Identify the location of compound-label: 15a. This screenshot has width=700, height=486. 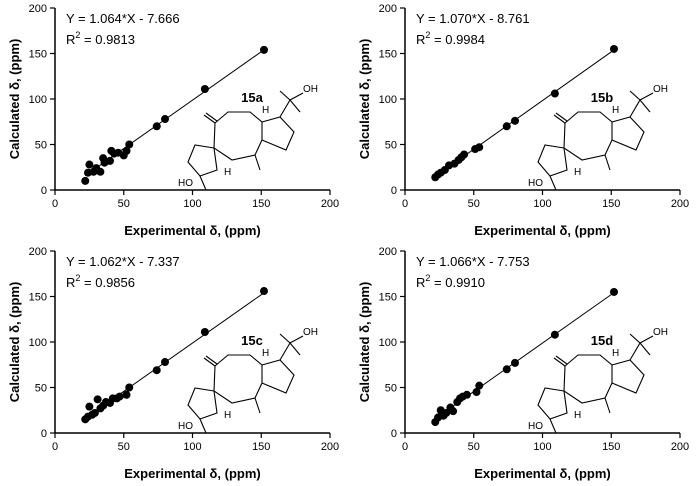
(252, 97).